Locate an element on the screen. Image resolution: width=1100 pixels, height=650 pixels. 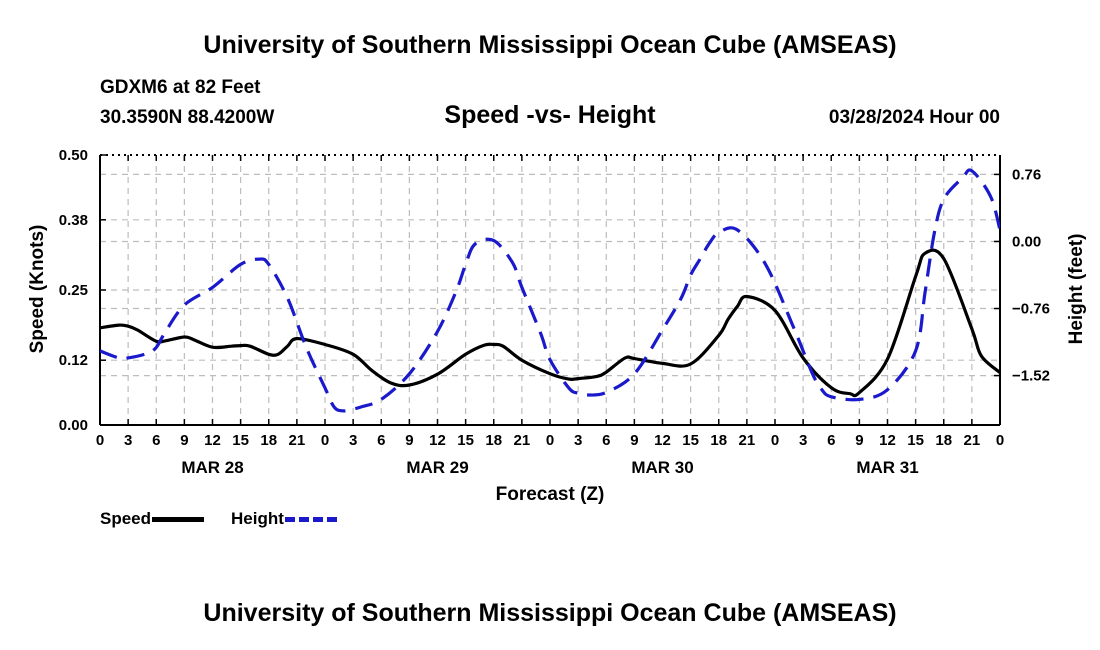
legend-height-swatch is located at coordinates (310, 519).